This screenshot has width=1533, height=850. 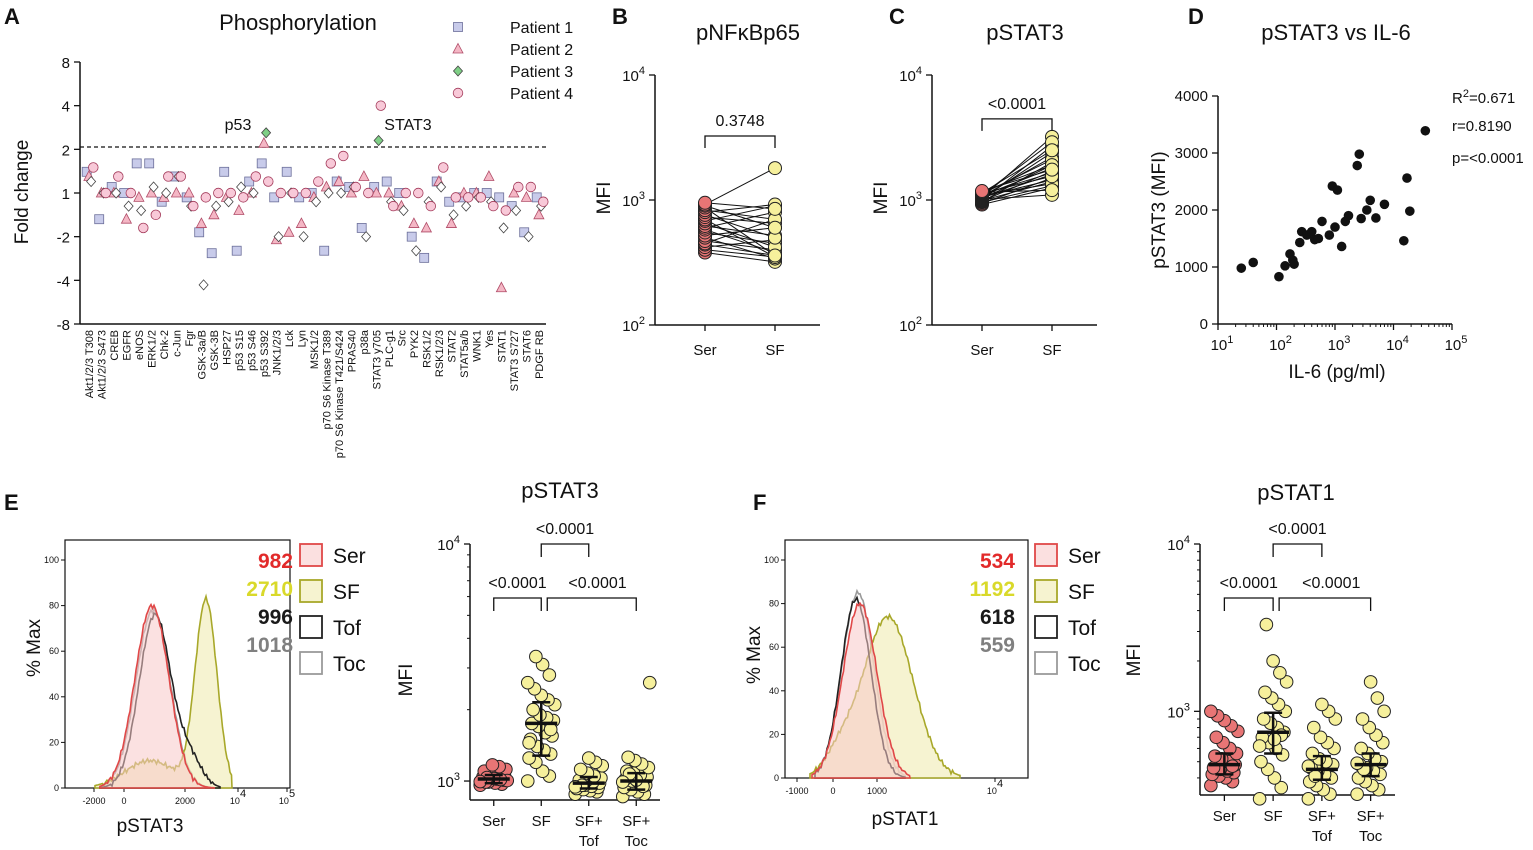 I want to click on category-label: Lck, so click(x=290, y=339).